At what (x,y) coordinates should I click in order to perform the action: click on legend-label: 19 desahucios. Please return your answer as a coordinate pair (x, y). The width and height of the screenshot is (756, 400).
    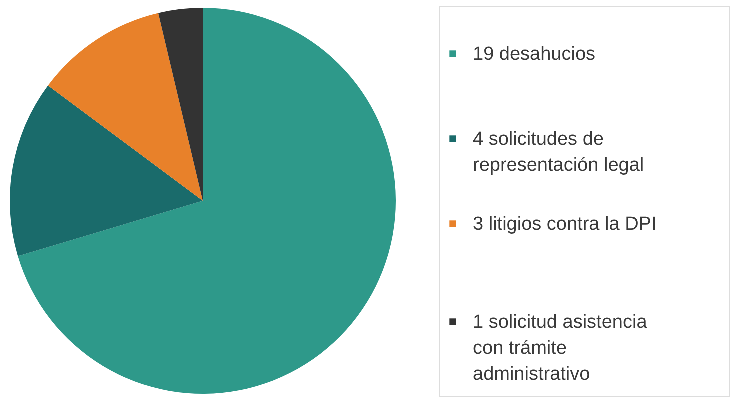
    Looking at the image, I should click on (534, 54).